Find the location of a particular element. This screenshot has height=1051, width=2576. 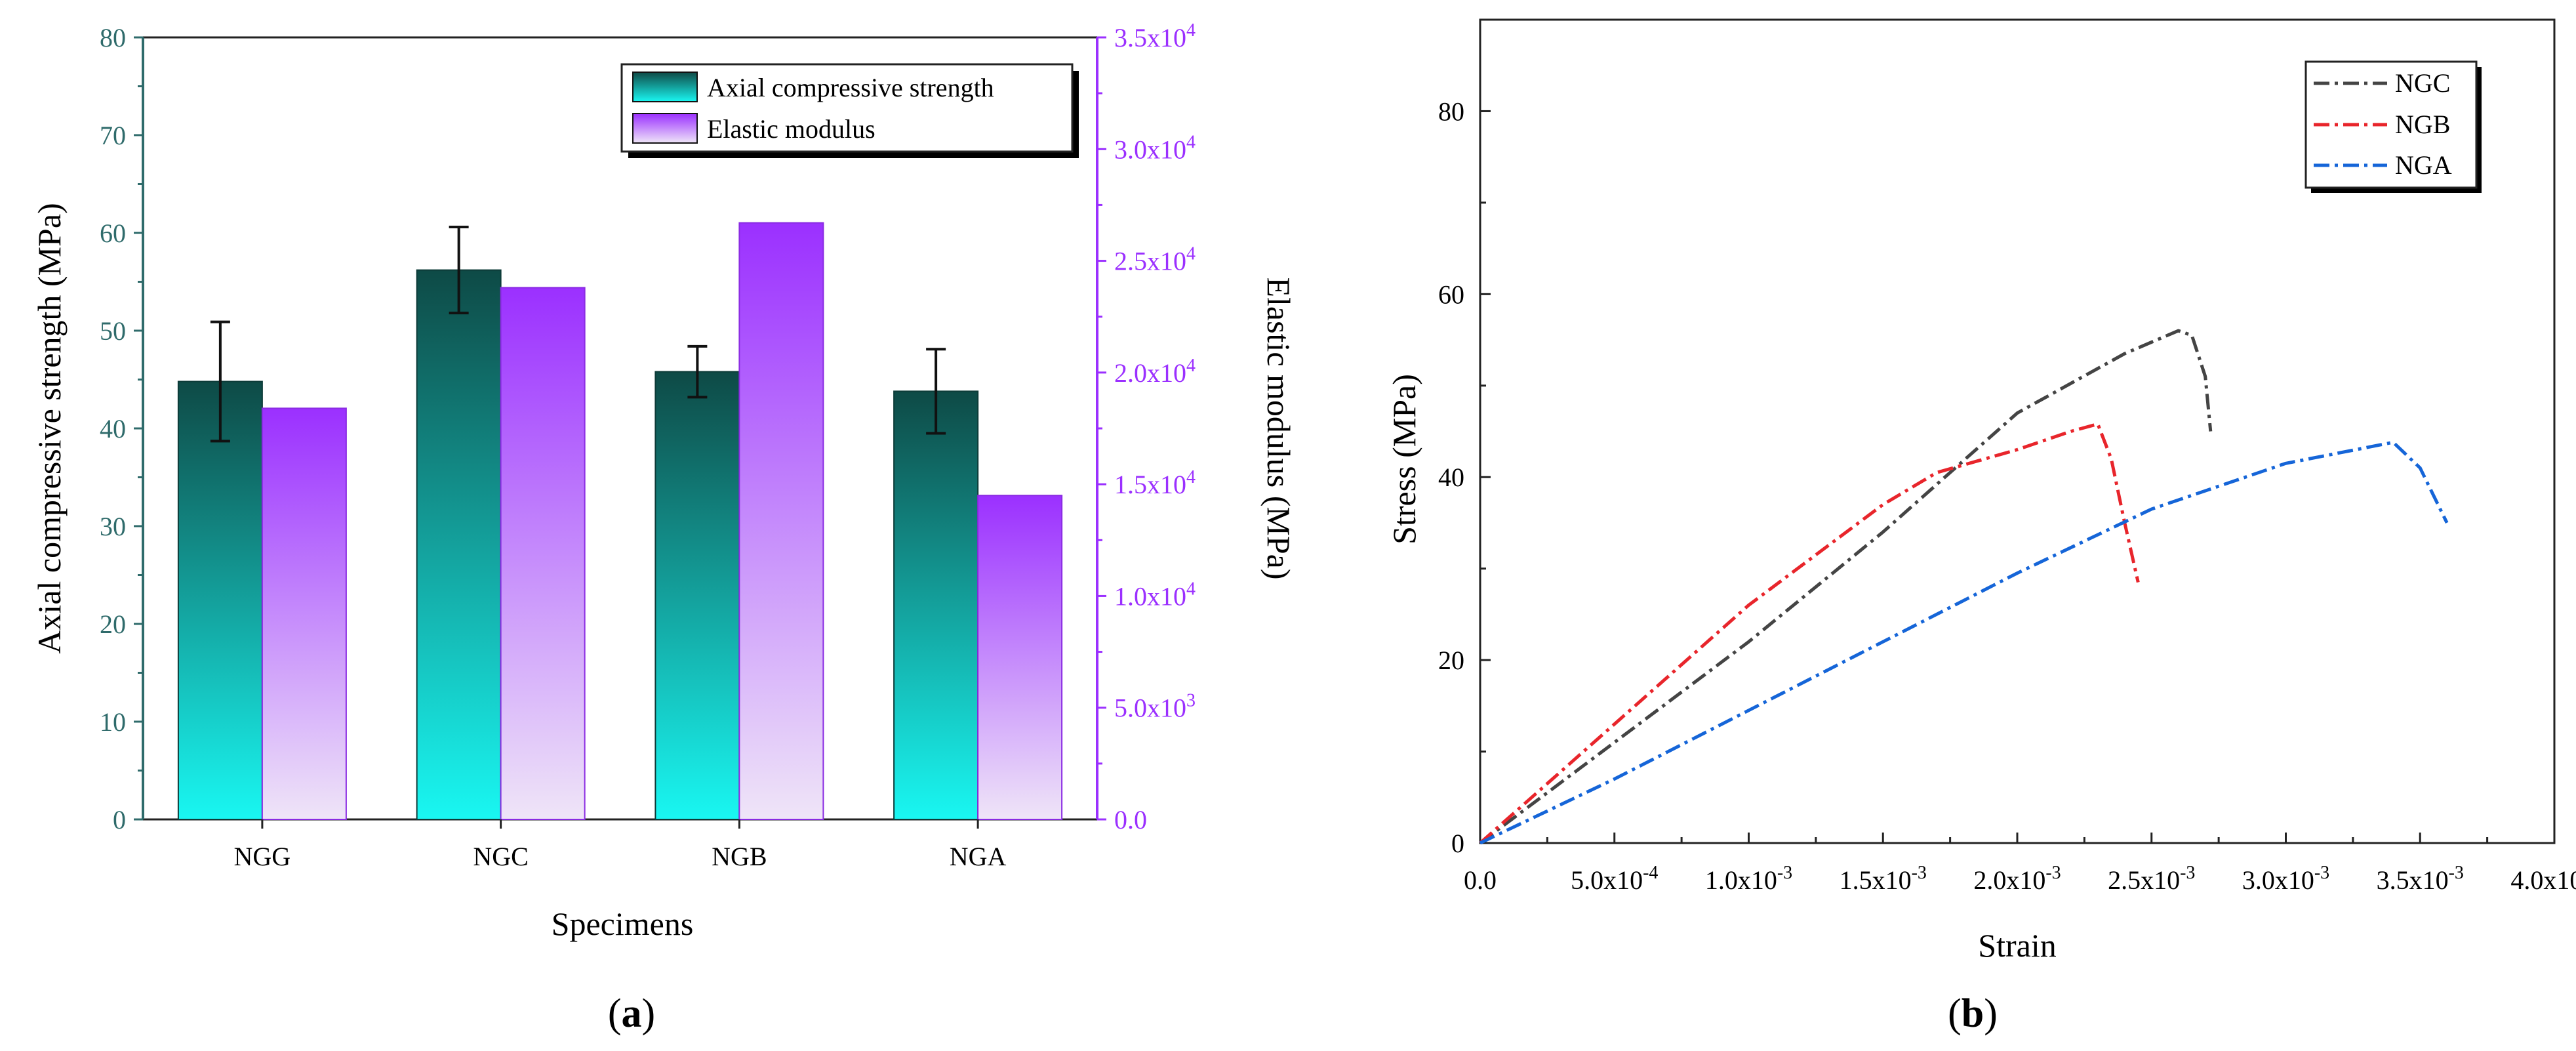

legend-swatch-axial-compressive-strength is located at coordinates (665, 87).